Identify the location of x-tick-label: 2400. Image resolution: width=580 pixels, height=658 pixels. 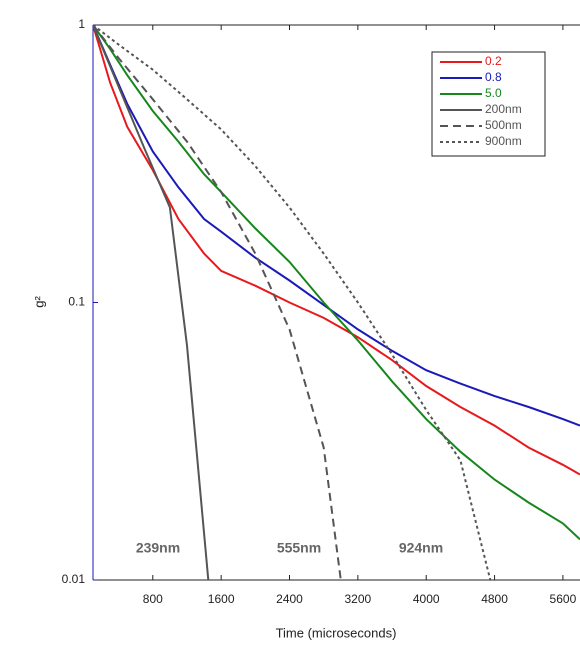
(289, 599).